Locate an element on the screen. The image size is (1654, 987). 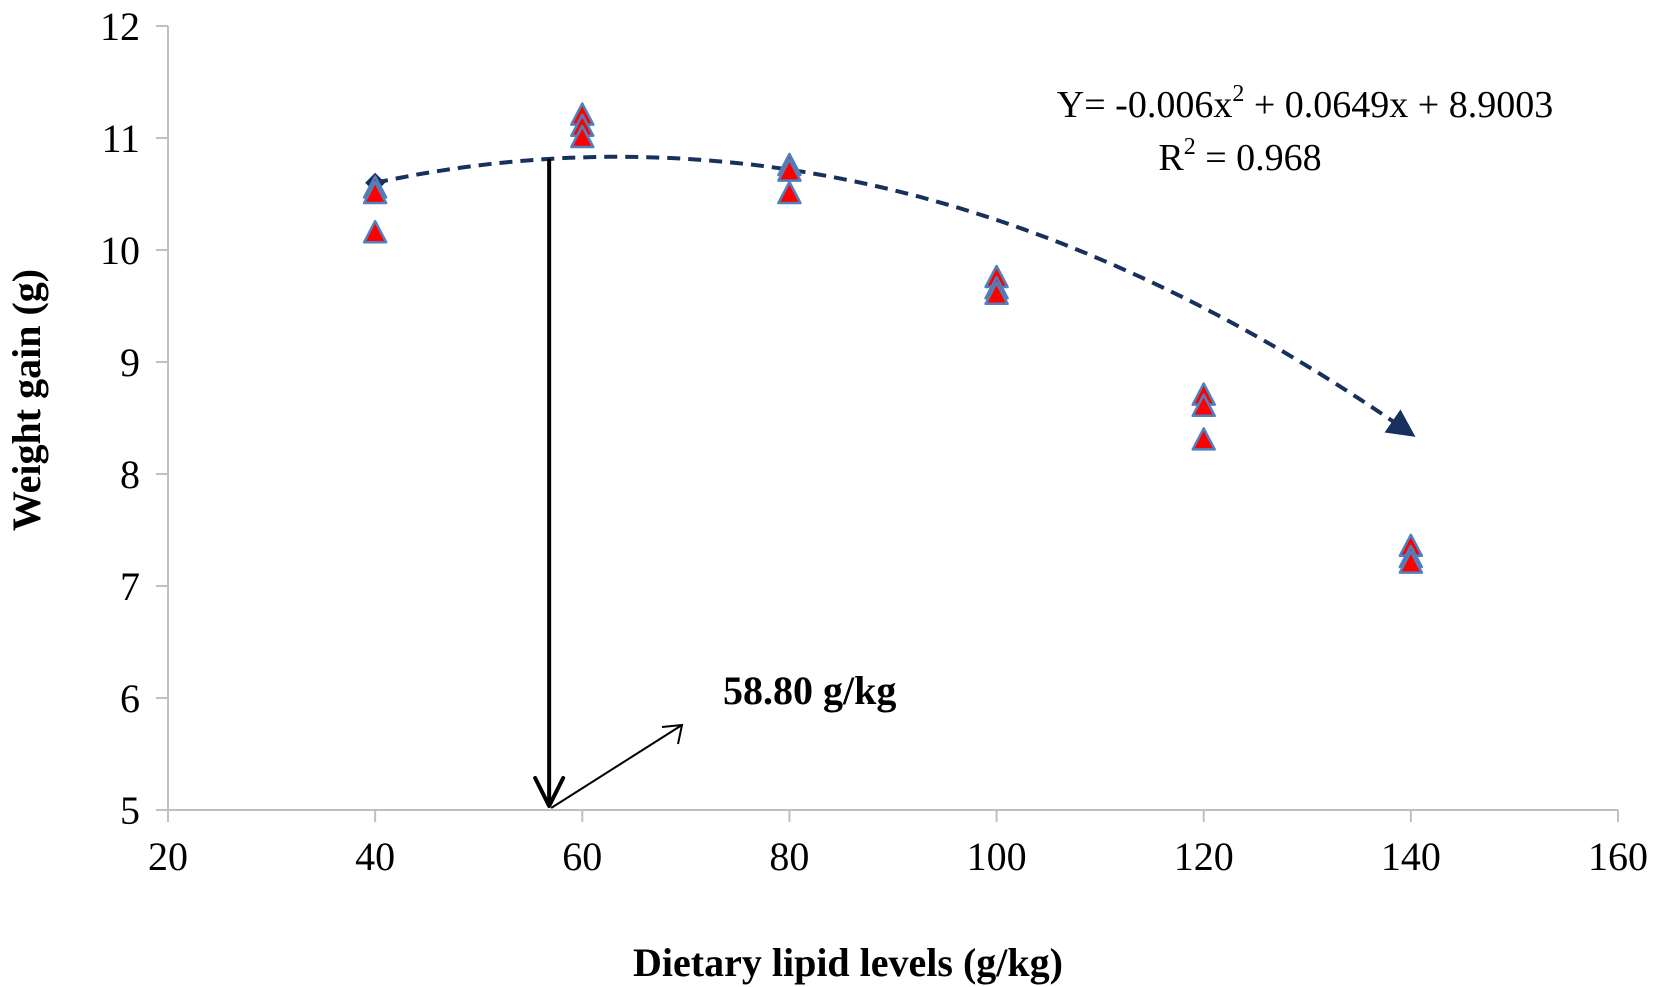
y-axis-ticks: 5 6 7 8 9 10 11 12 is located at coordinates (134, 418).